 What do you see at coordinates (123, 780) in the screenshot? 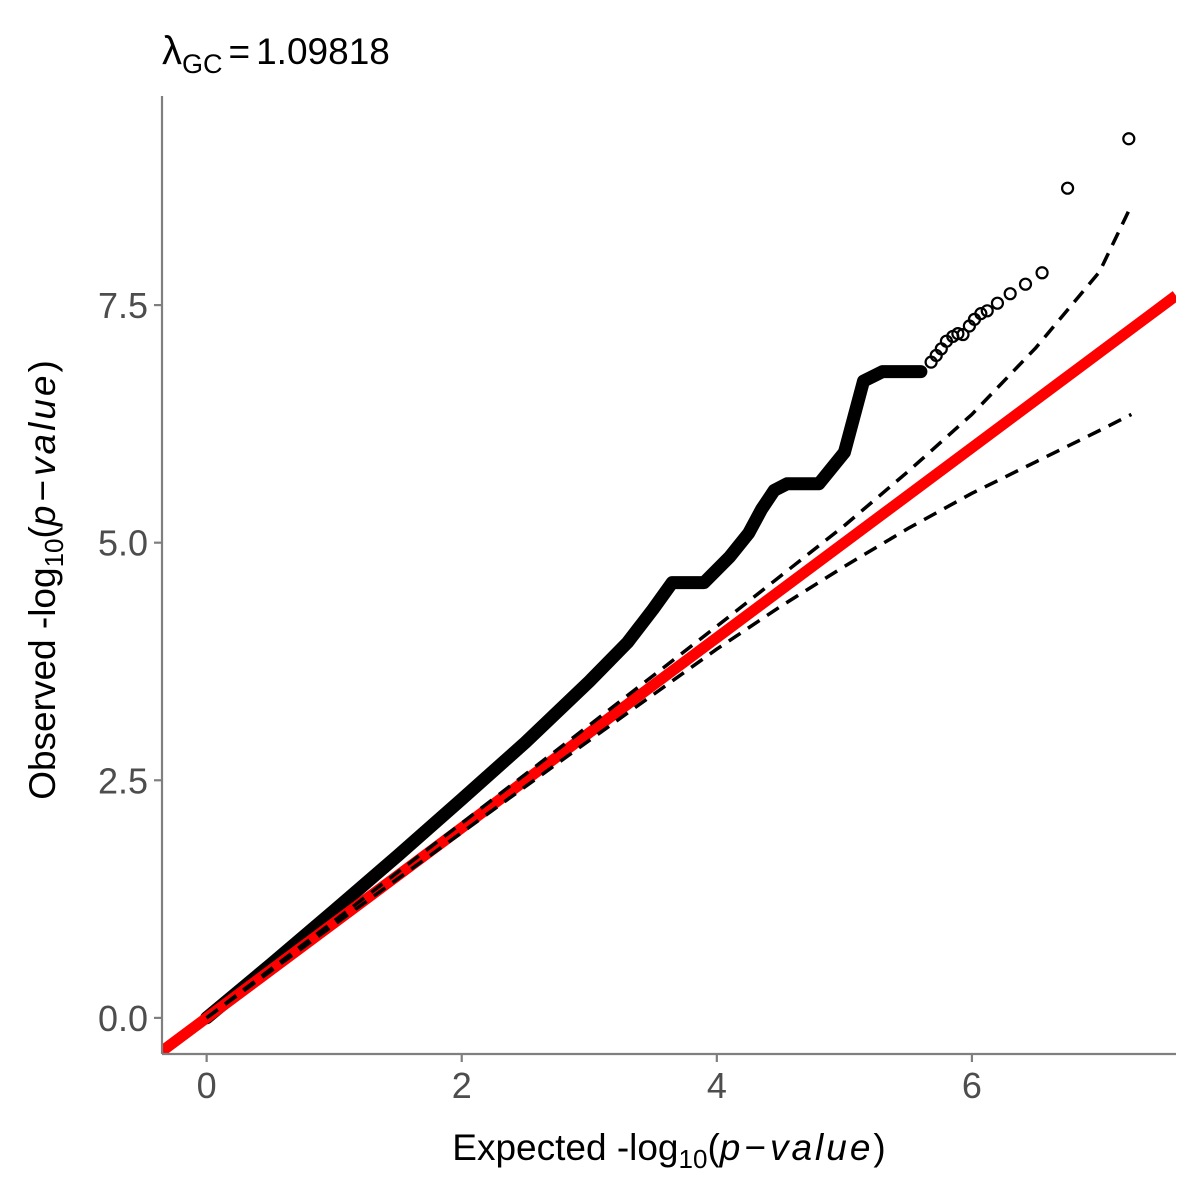
I see `y-tick-label-2.5: 2.5` at bounding box center [123, 780].